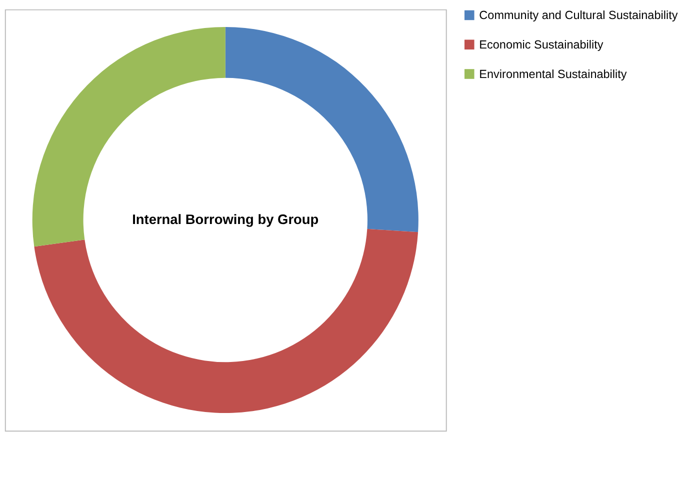 The height and width of the screenshot is (479, 683). What do you see at coordinates (578, 15) in the screenshot?
I see `legend-label: Community and Cultural Sustainability` at bounding box center [578, 15].